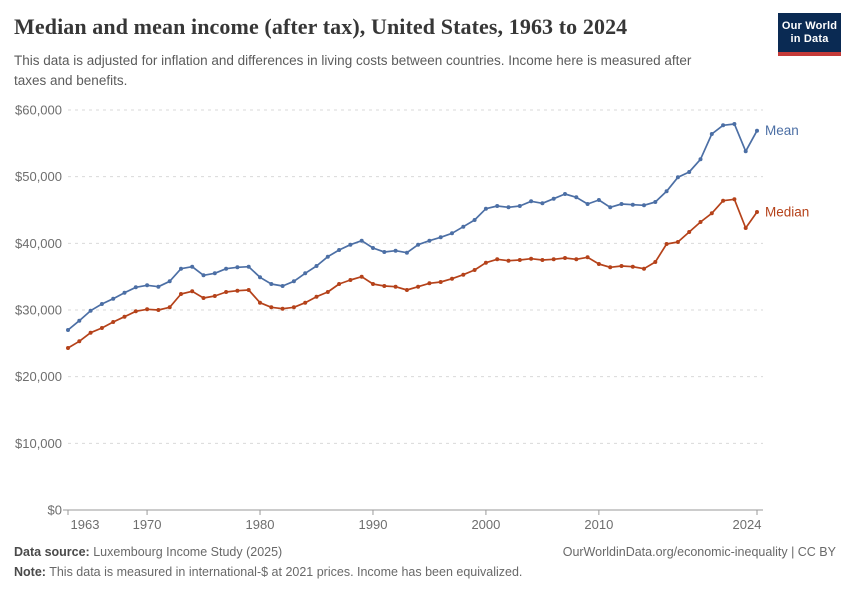 The image size is (850, 600). What do you see at coordinates (782, 130) in the screenshot?
I see `mean-series-label: Mean` at bounding box center [782, 130].